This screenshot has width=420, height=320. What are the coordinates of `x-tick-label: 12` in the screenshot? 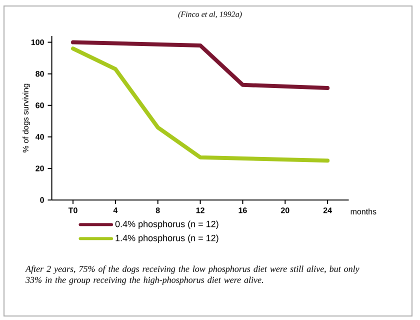 It's located at (200, 211).